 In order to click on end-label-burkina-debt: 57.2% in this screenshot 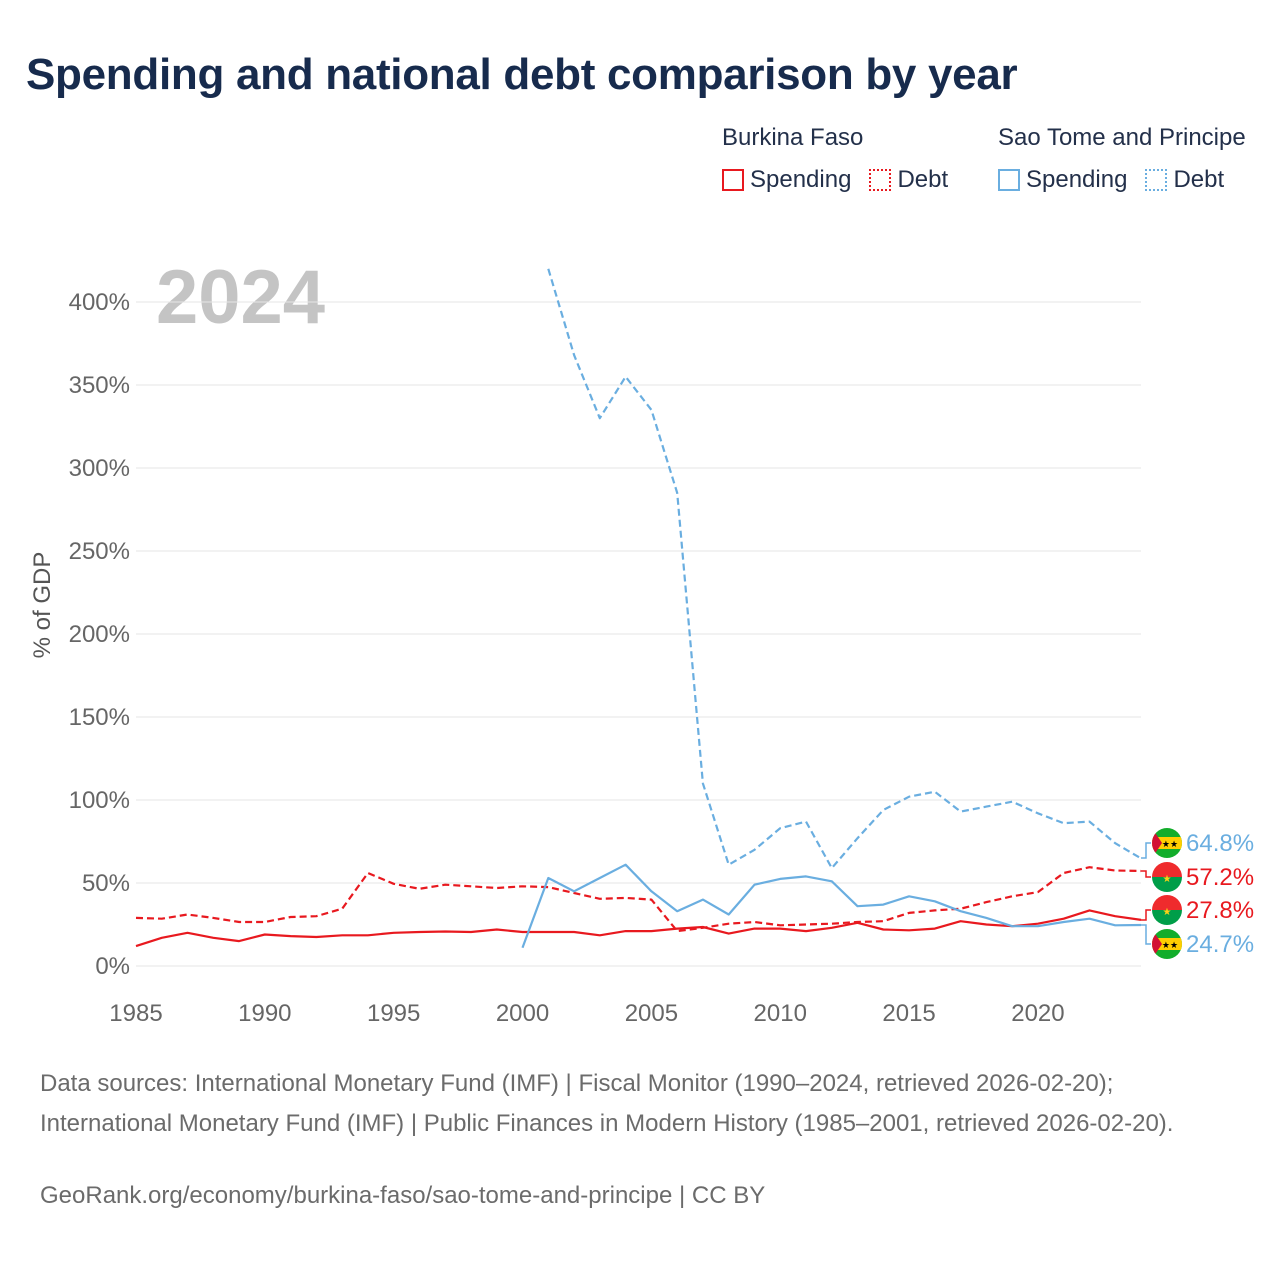, I will do `click(1220, 877)`.